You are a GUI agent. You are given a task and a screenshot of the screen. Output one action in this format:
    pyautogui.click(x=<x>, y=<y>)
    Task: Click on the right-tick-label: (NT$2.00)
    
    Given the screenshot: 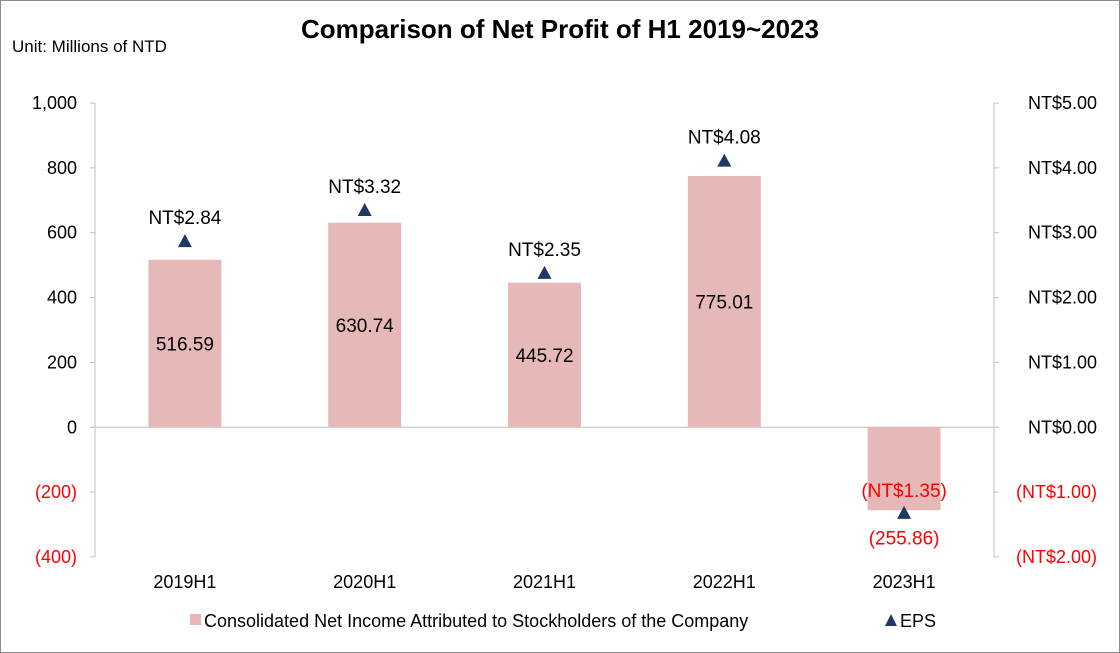 What is the action you would take?
    pyautogui.click(x=1056, y=557)
    